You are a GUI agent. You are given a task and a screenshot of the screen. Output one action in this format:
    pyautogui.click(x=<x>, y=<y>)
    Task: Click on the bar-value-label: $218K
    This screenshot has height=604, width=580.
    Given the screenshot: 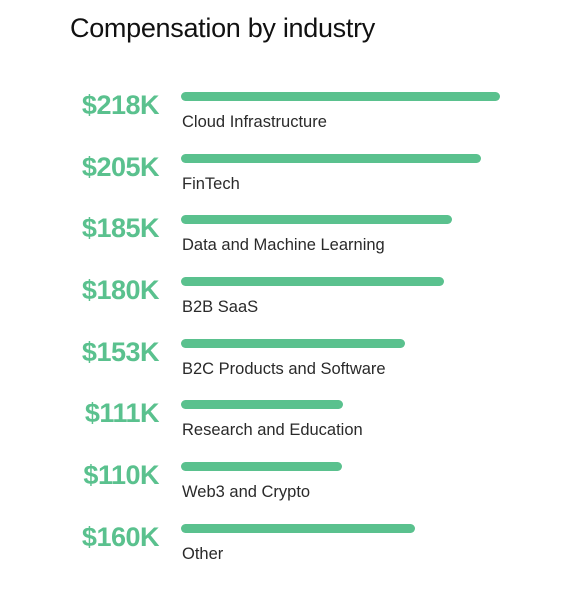 What is the action you would take?
    pyautogui.click(x=120, y=105)
    